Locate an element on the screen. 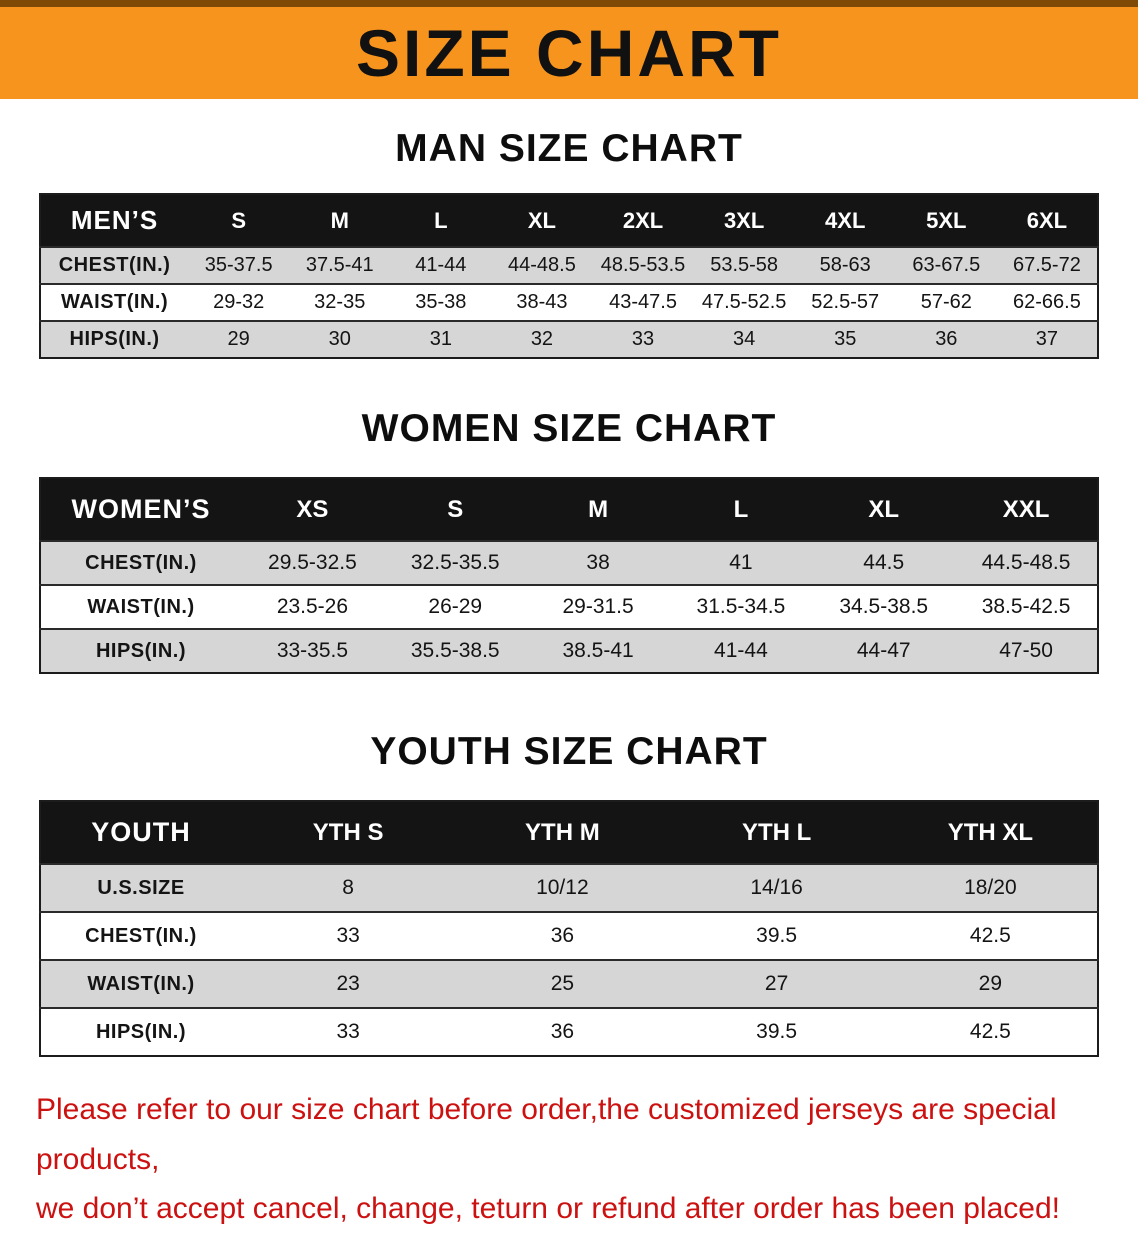 The image size is (1138, 1234). value-cell: 34.5-38.5 is located at coordinates (884, 606).